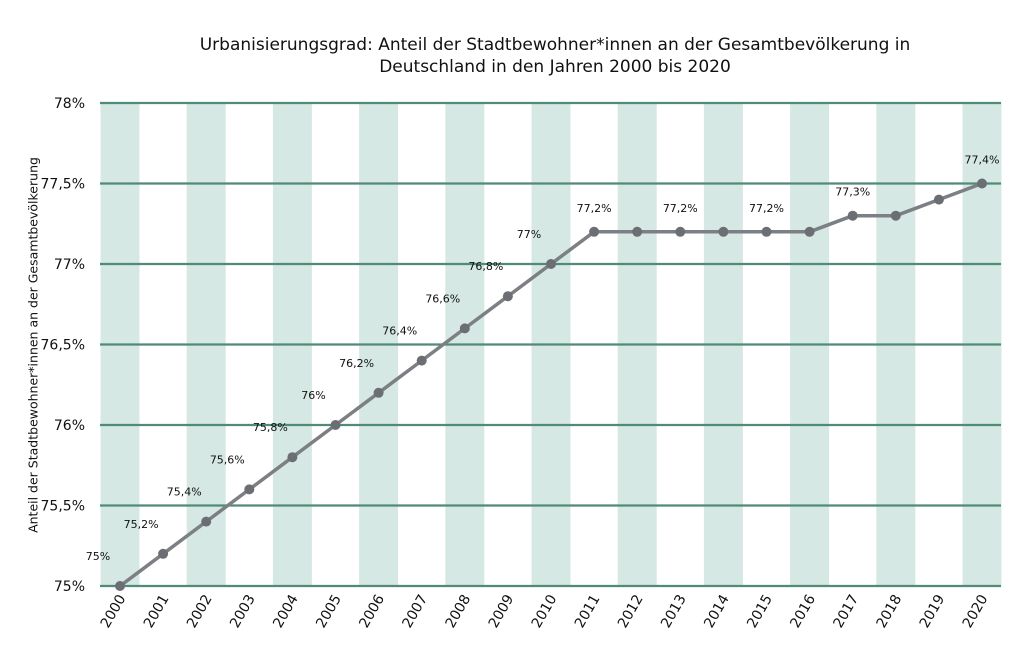  What do you see at coordinates (69, 587) in the screenshot?
I see `y-tick-label: 75%` at bounding box center [69, 587].